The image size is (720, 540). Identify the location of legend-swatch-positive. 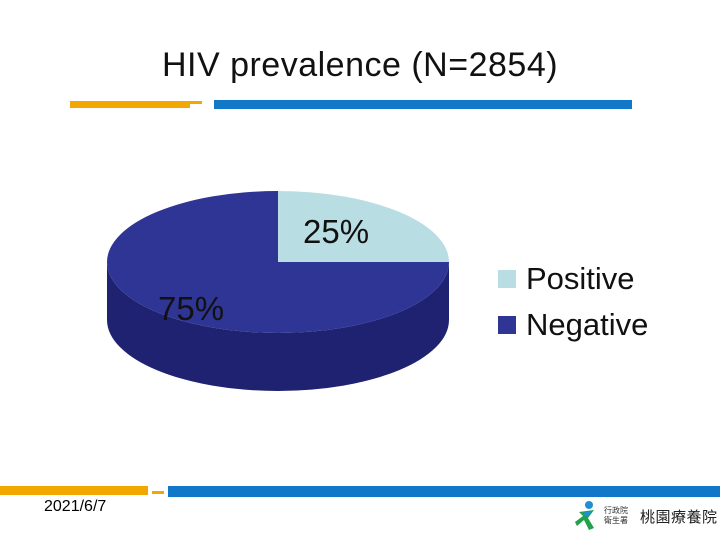
(507, 279).